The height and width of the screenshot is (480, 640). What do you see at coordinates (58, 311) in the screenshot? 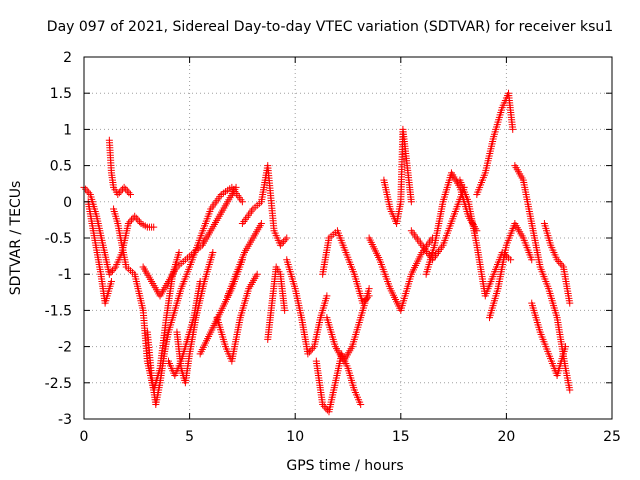
I see `y-tick-label: -1.5` at bounding box center [58, 311].